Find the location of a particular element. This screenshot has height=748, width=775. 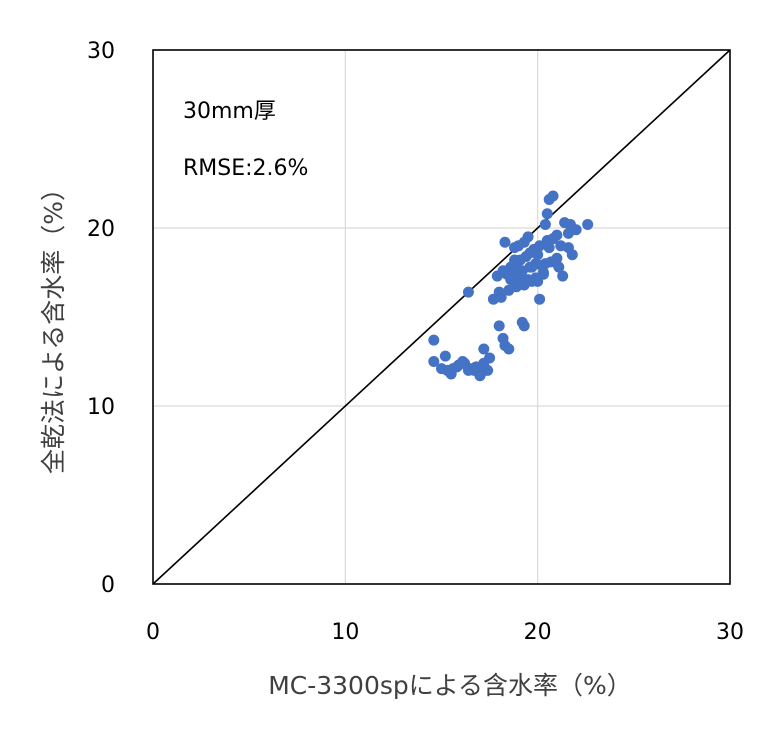

x-tick-label: 0 is located at coordinates (153, 632).